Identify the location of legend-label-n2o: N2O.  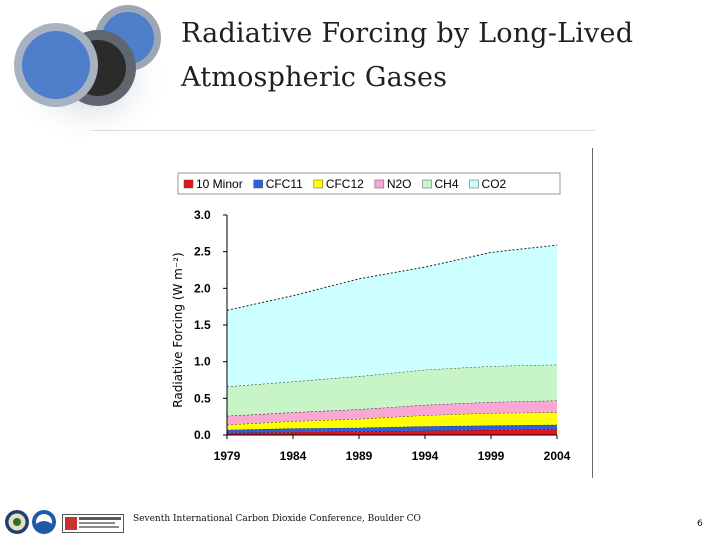
(399, 184).